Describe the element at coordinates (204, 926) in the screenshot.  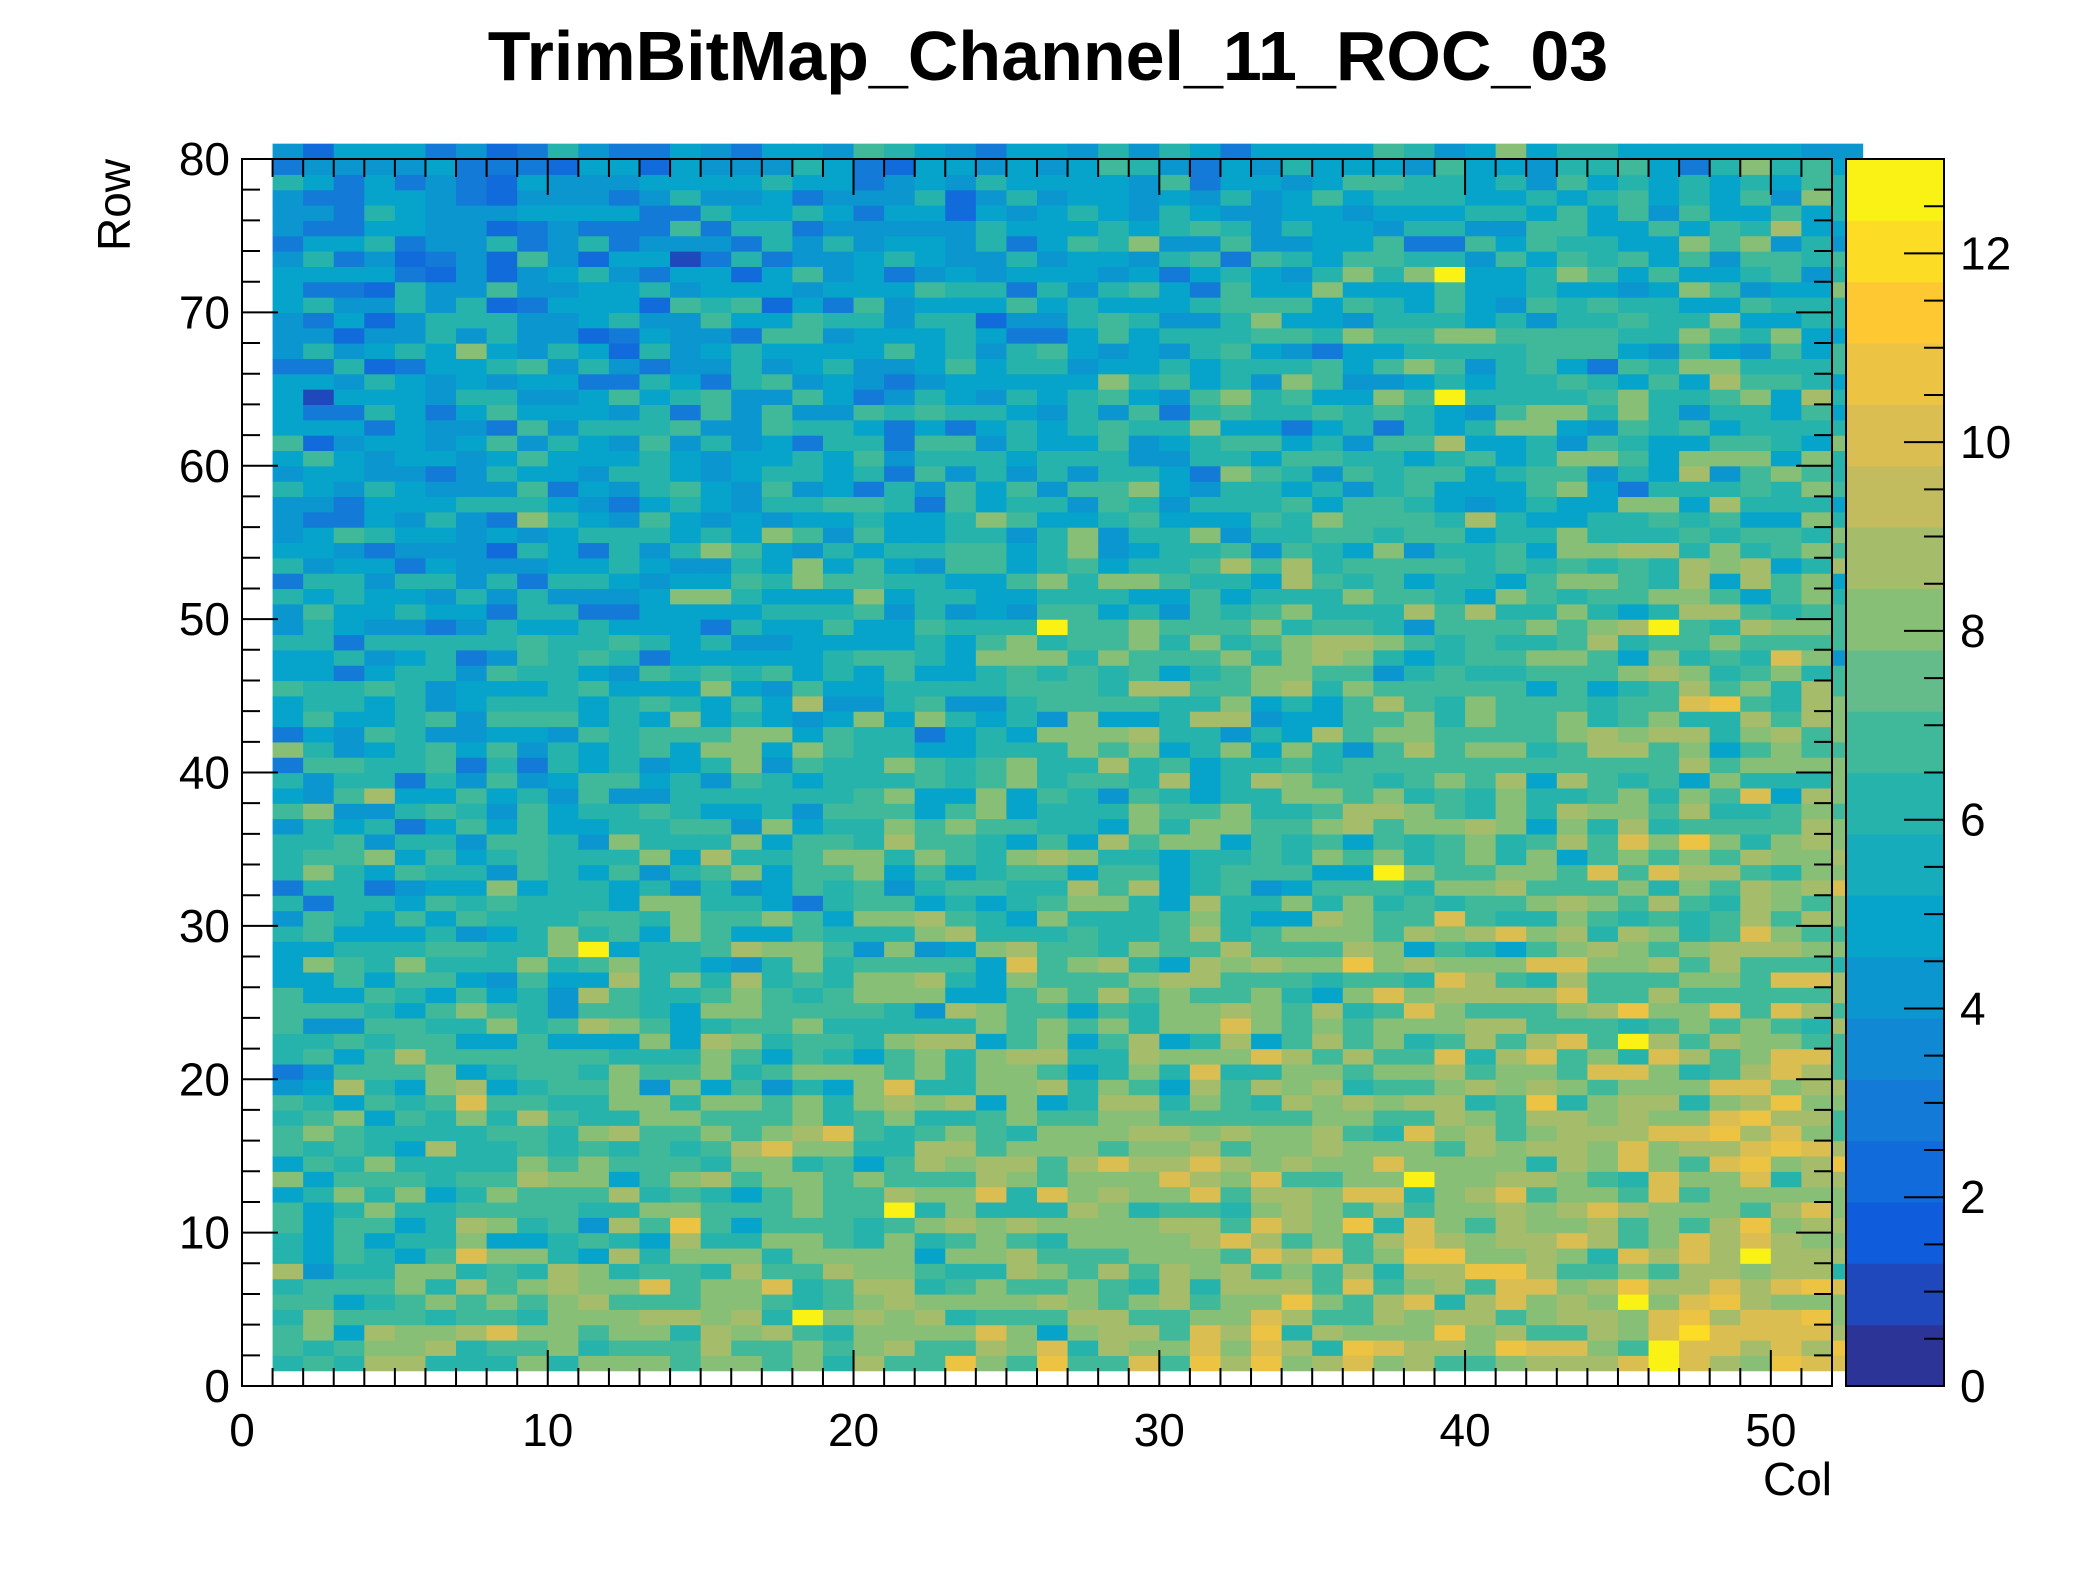
I see `y-tick-label: 30` at that location.